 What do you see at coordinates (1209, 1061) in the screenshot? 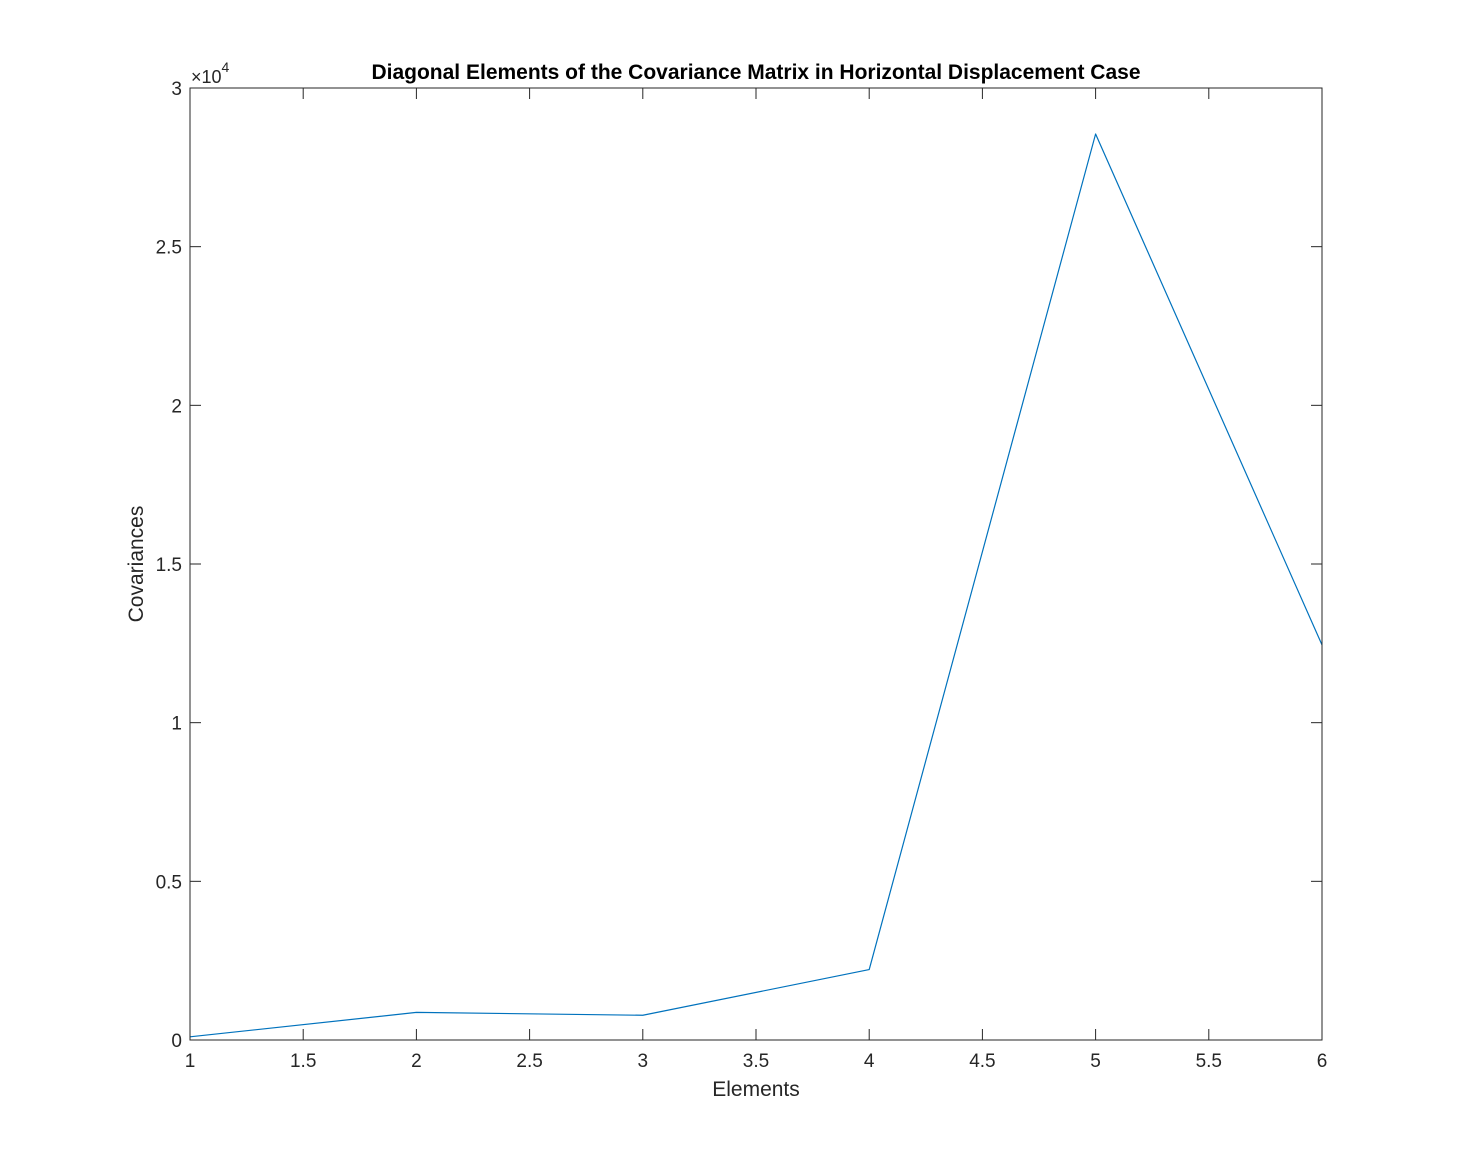
I see `x-tick-label: 5.5` at bounding box center [1209, 1061].